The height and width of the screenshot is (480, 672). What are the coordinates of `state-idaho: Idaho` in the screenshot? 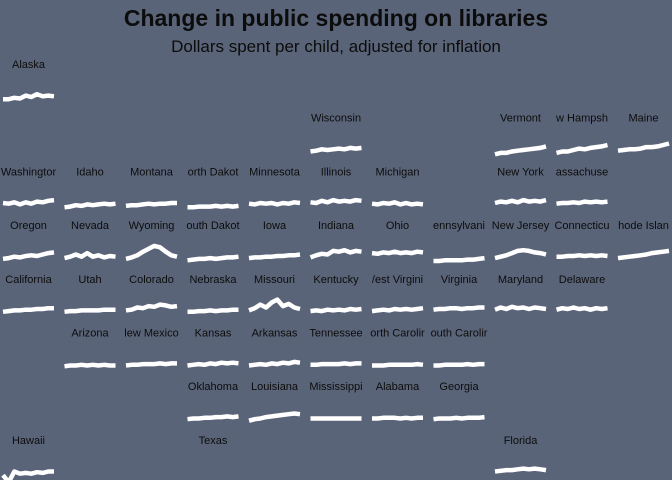 It's located at (90, 188).